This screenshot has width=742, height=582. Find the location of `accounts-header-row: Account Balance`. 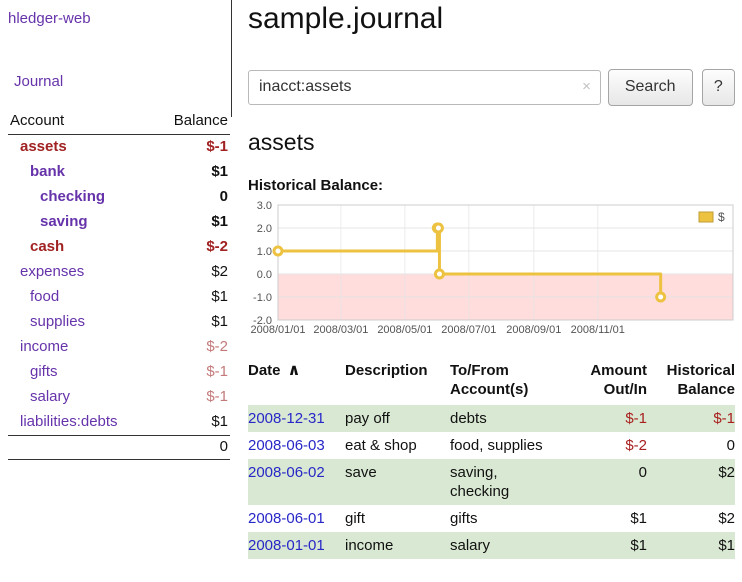

accounts-header-row: Account Balance is located at coordinates (119, 122).